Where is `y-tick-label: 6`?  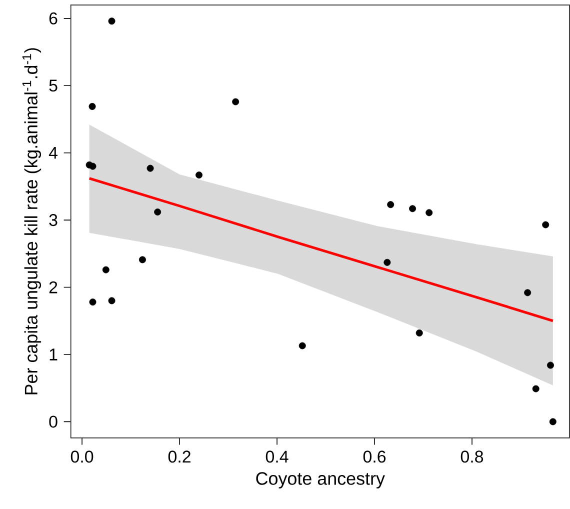 y-tick-label: 6 is located at coordinates (53, 18).